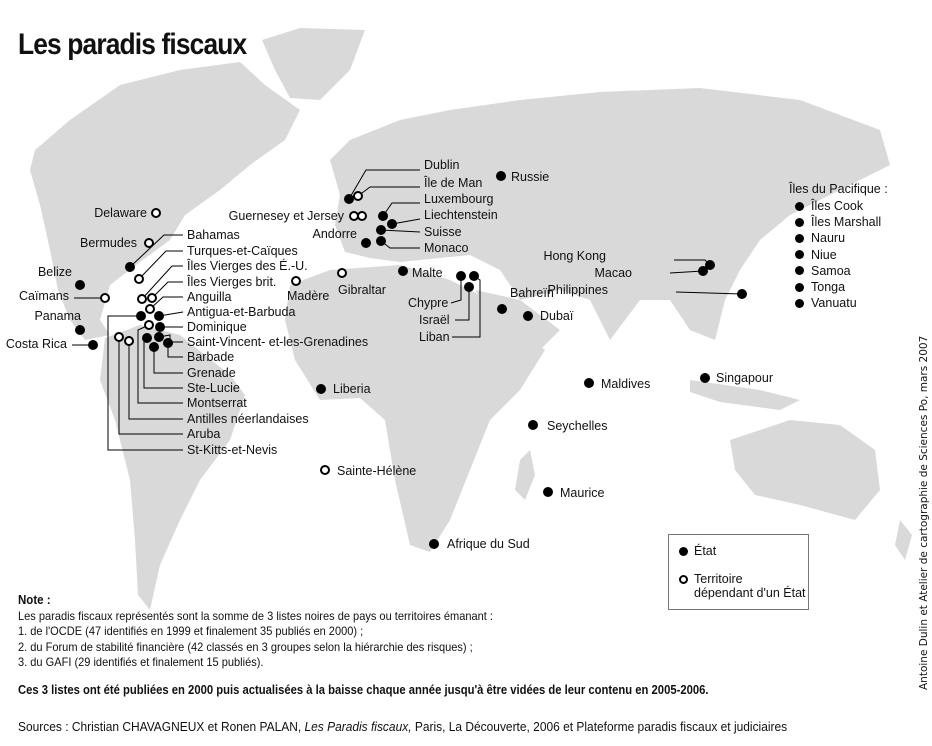 This screenshot has height=746, width=932. I want to click on etat-marker-antigua-et-barbuda, so click(159, 316).